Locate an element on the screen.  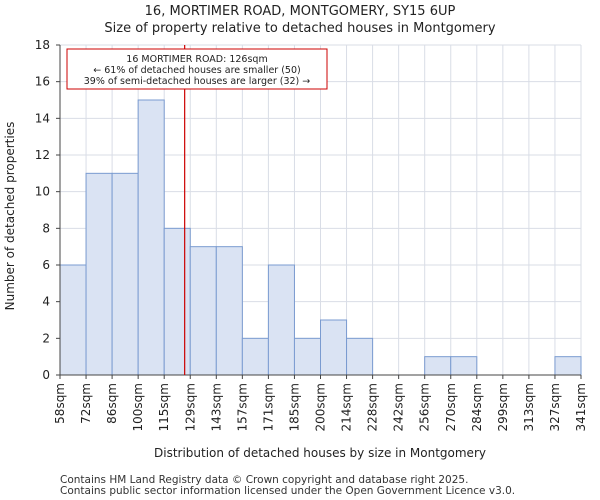
y-tick-label: 8 is located at coordinates (46, 228).